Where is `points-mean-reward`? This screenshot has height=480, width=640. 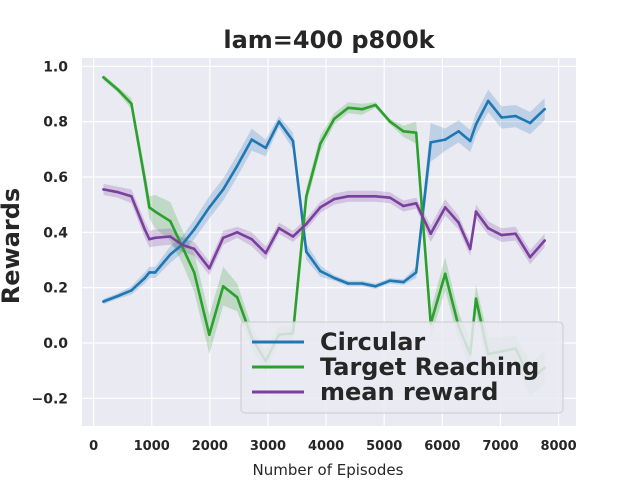 points-mean-reward is located at coordinates (324, 229).